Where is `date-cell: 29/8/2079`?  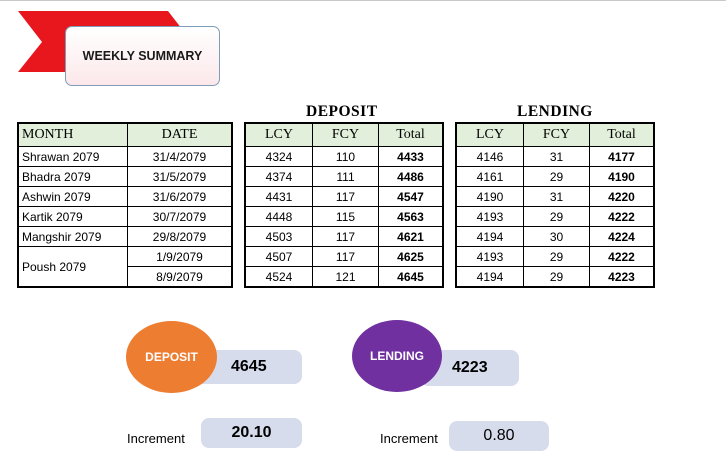
date-cell: 29/8/2079 is located at coordinates (180, 236).